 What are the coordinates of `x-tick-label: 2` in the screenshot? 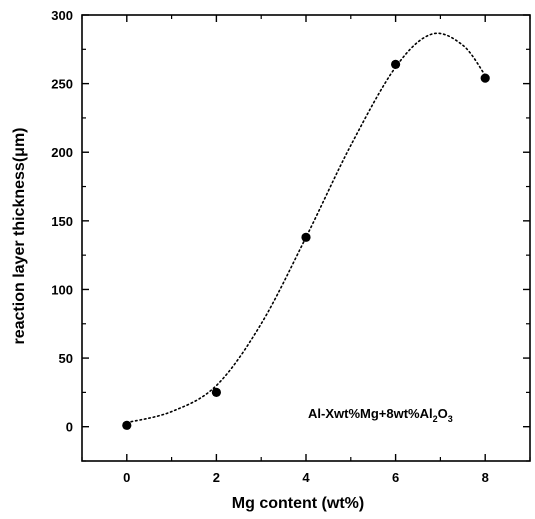 It's located at (216, 477).